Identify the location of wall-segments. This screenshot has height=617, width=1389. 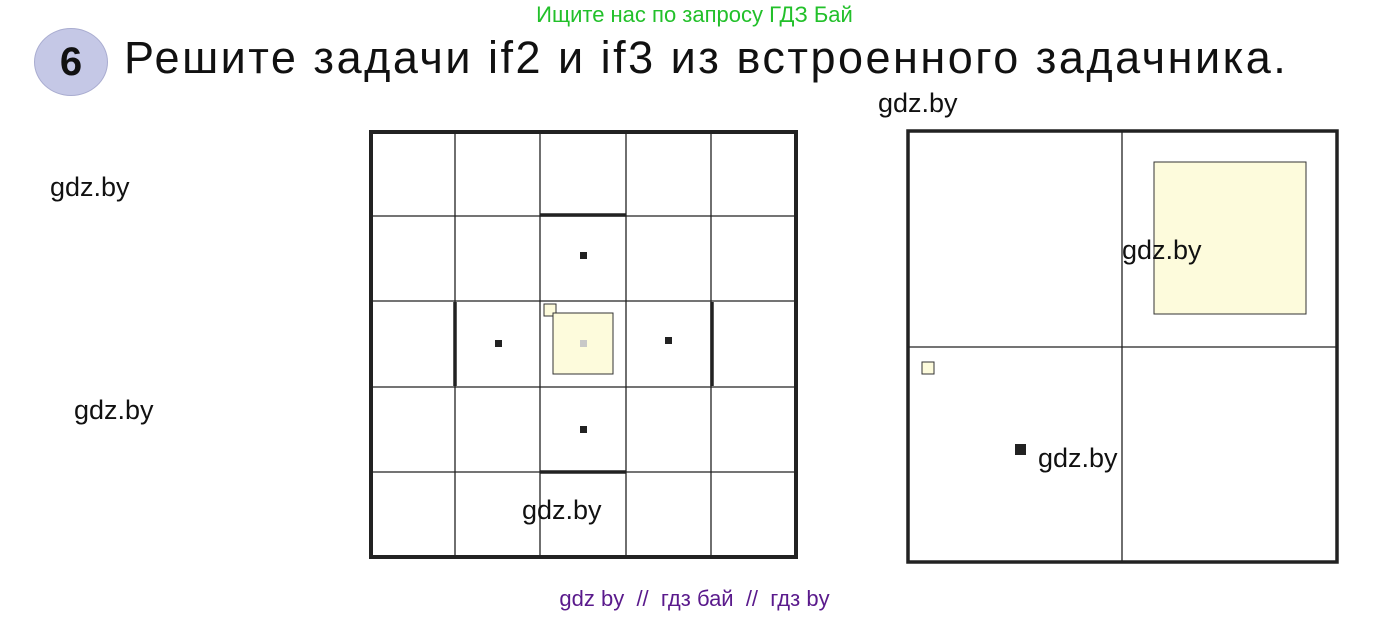
(583, 343).